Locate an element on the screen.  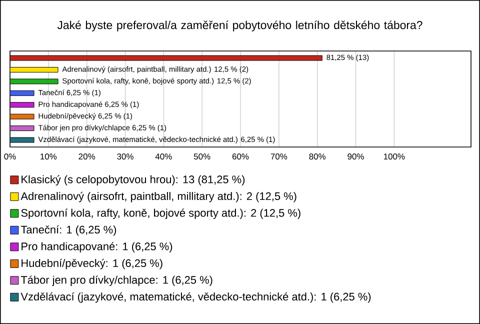
legend-label: Klasický (s celopobytovou hrou): 13 (81,25 %) is located at coordinates (133, 180).